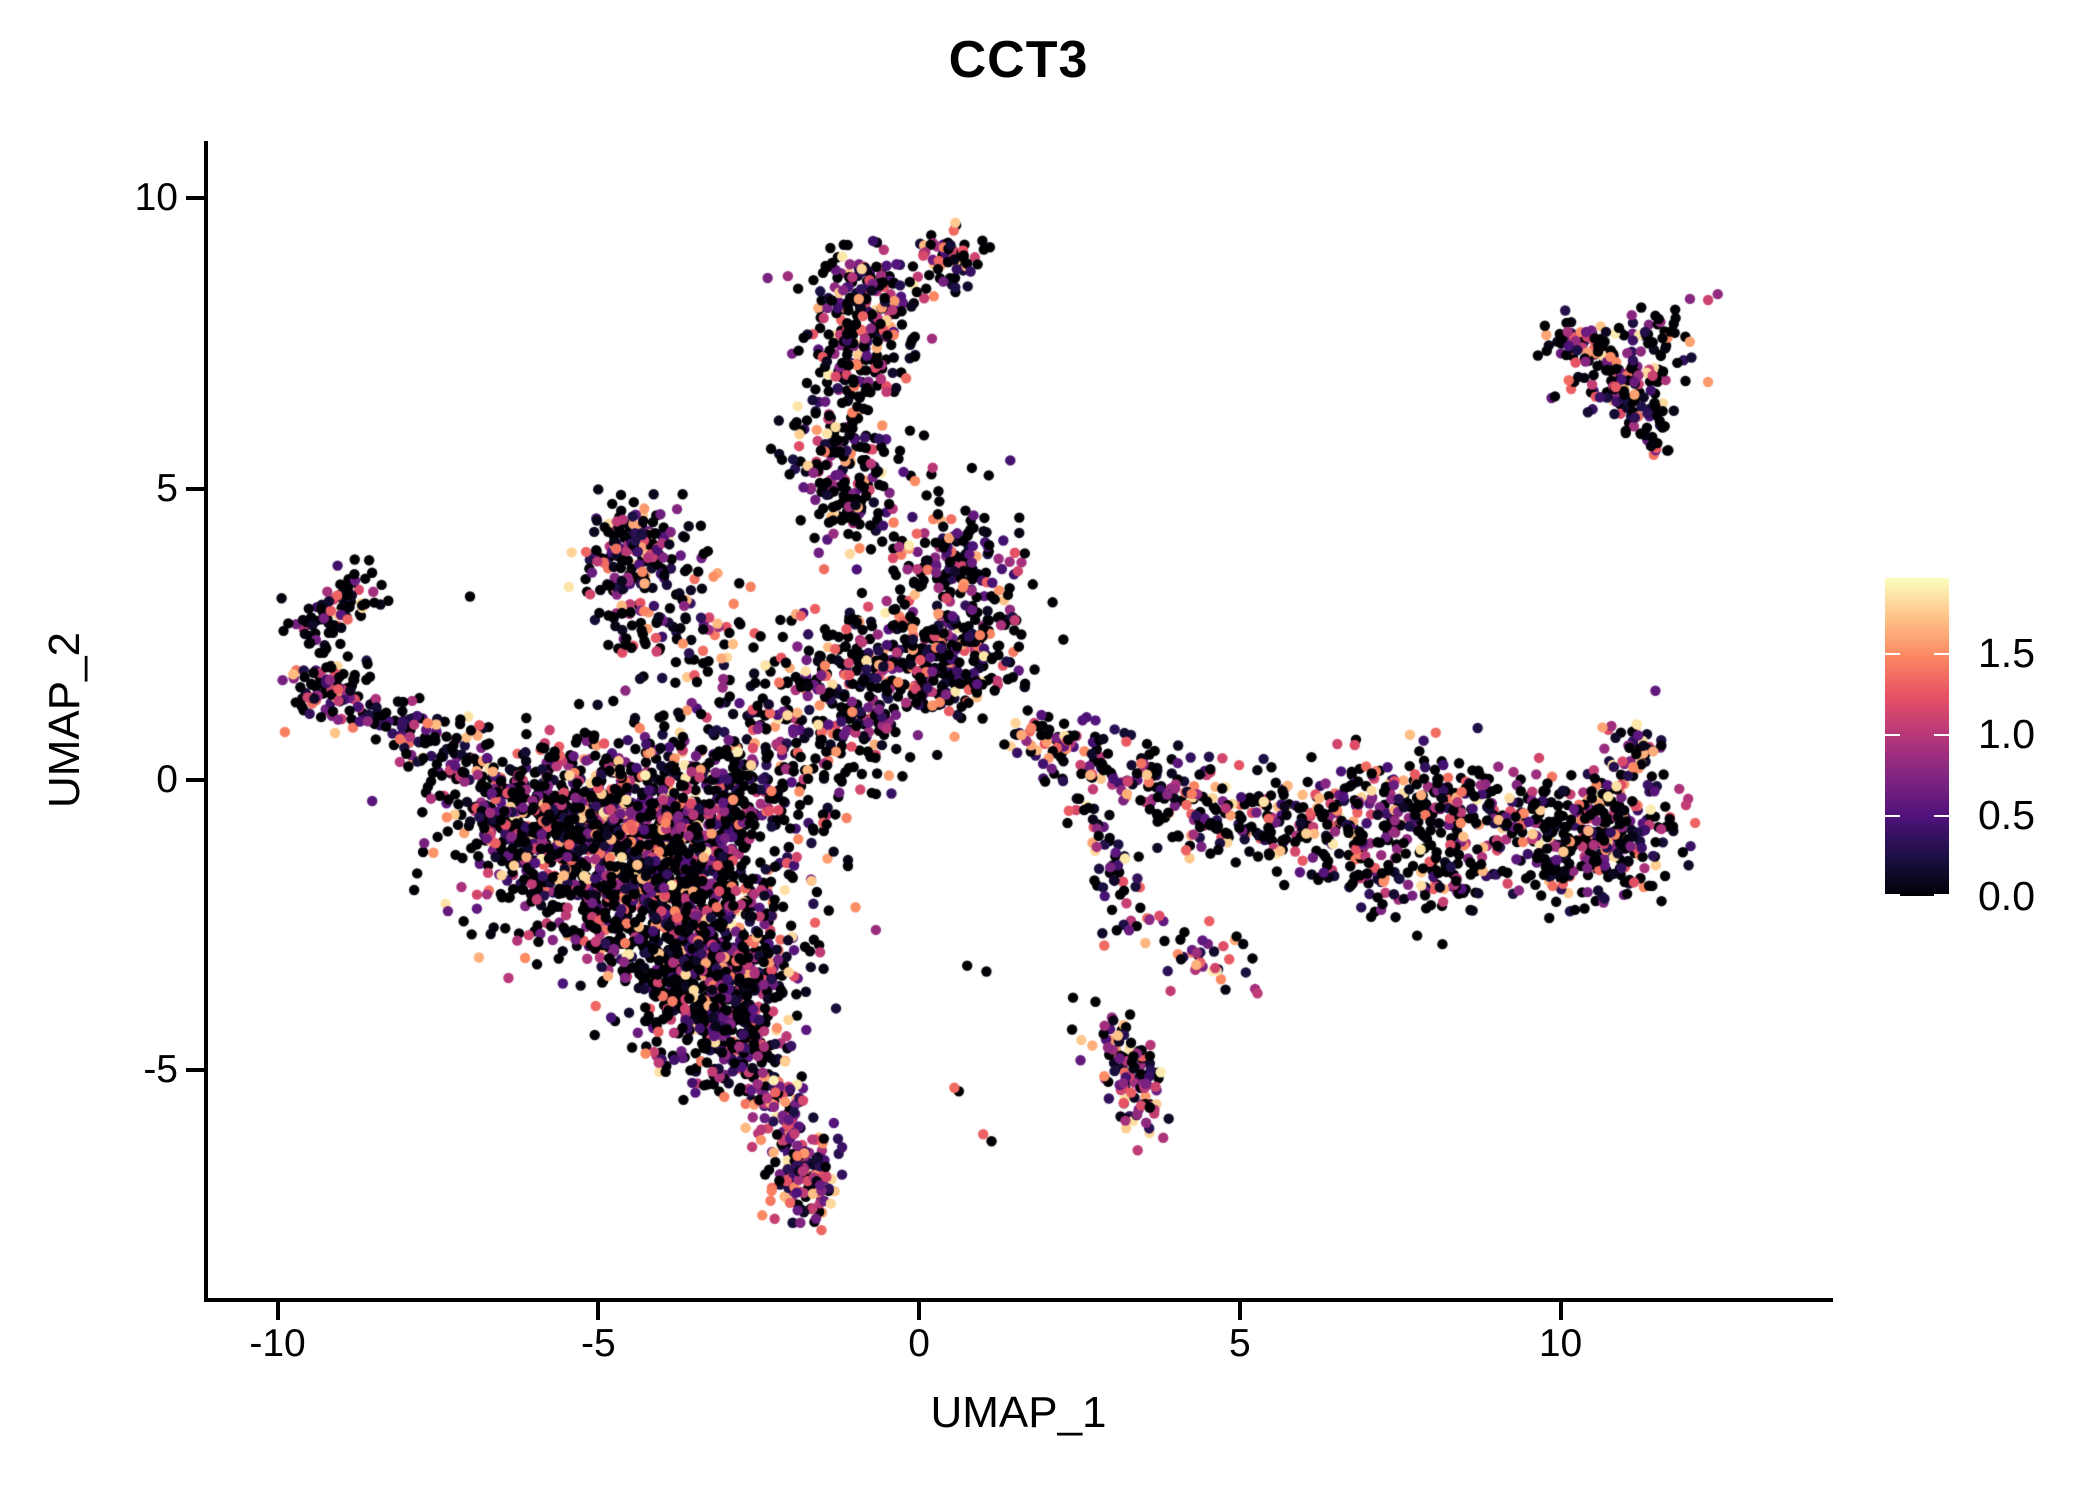 This screenshot has height=1500, width=2100. I want to click on x-tick-label: 0, so click(919, 1343).